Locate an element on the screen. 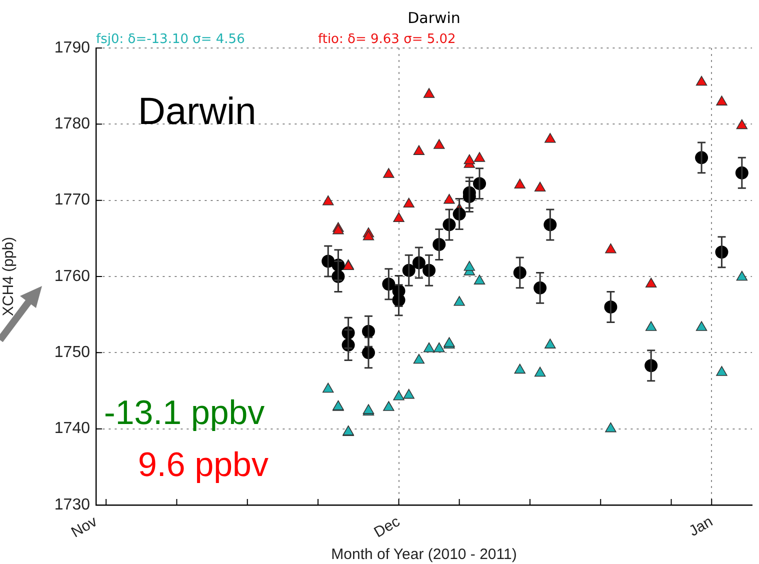 Image resolution: width=759 pixels, height=564 pixels. text: ftio: δ= 9.63 σ= 5.02 is located at coordinates (387, 39).